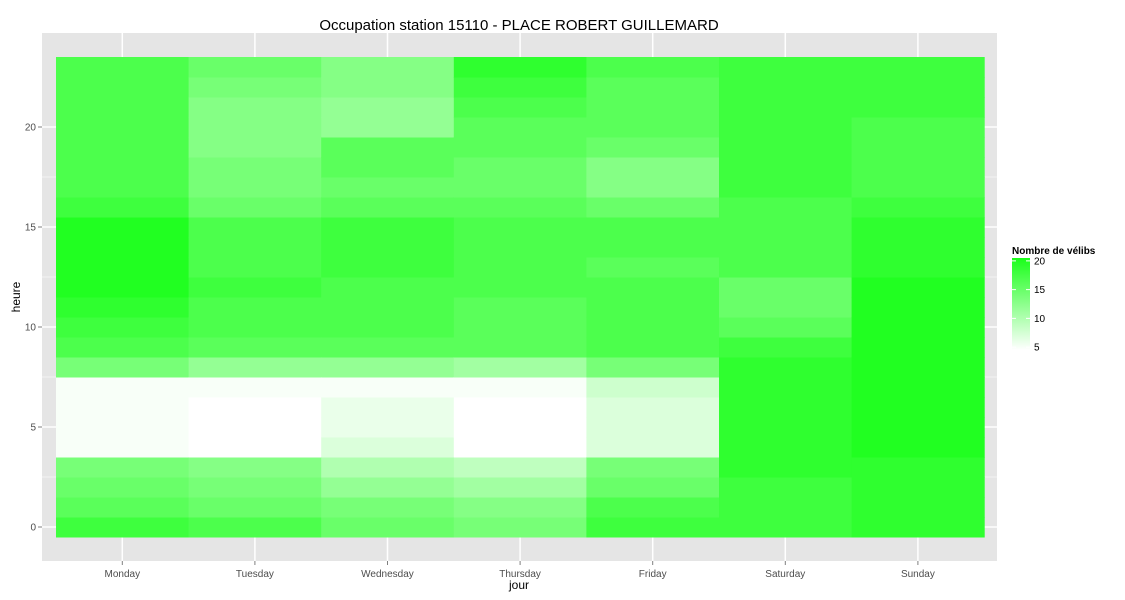  I want to click on y-tick-label: 0, so click(33, 528).